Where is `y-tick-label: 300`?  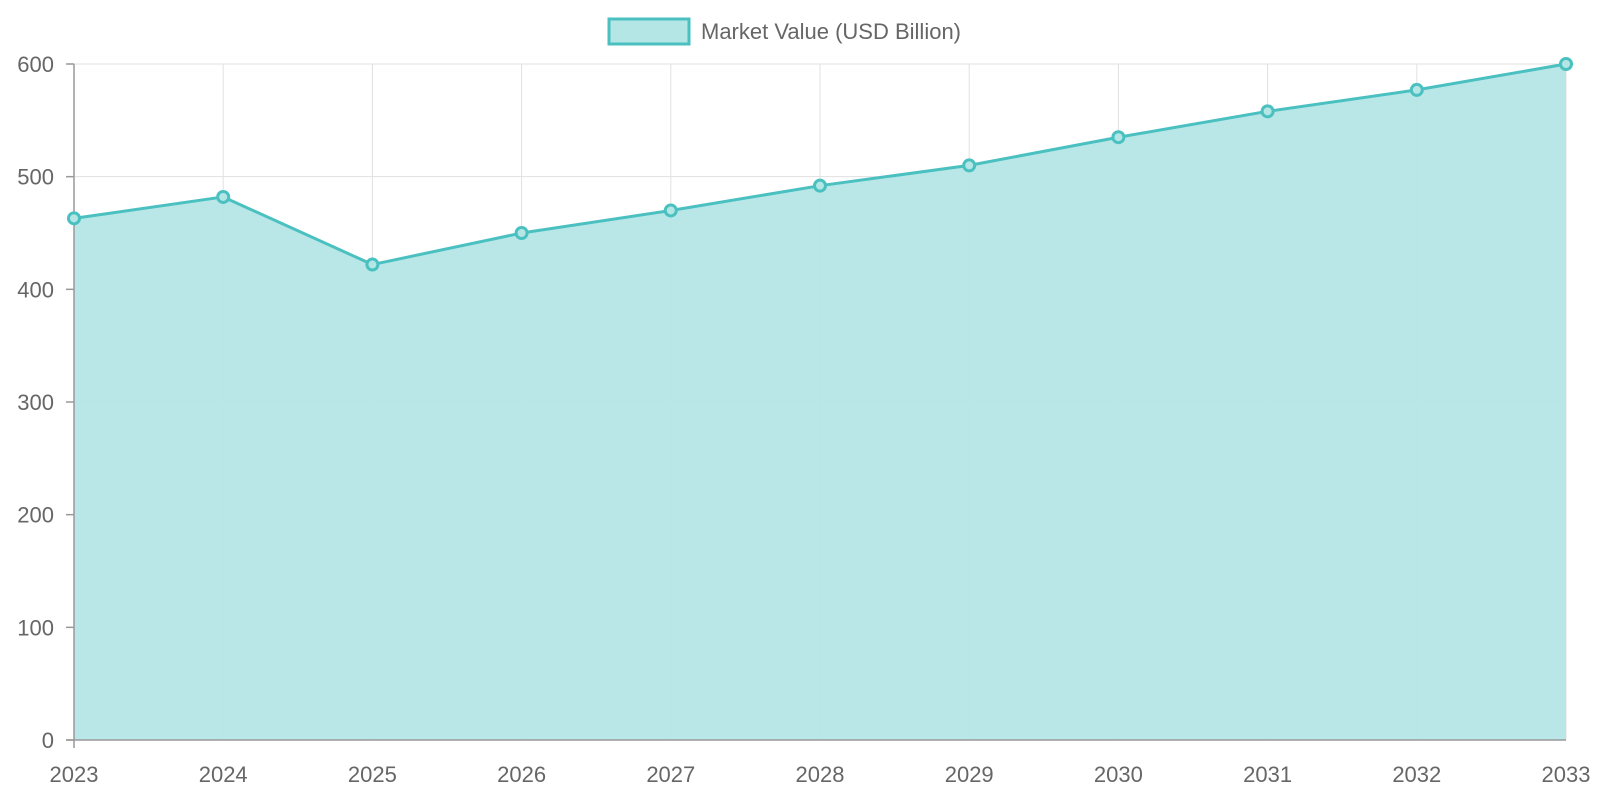
y-tick-label: 300 is located at coordinates (35, 402).